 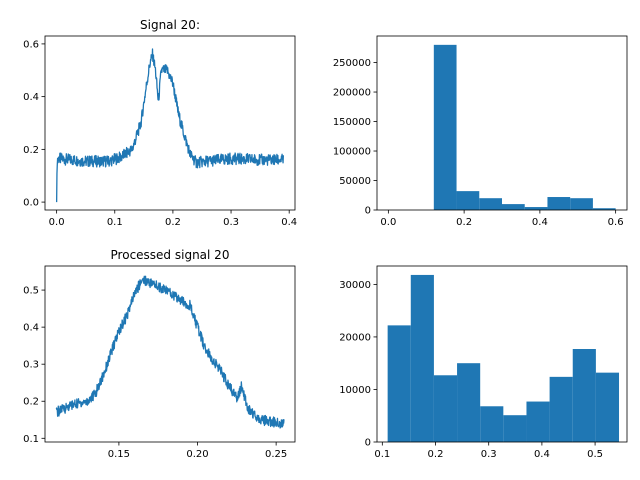 What do you see at coordinates (31, 291) in the screenshot?
I see `y-tick-label: 0.5` at bounding box center [31, 291].